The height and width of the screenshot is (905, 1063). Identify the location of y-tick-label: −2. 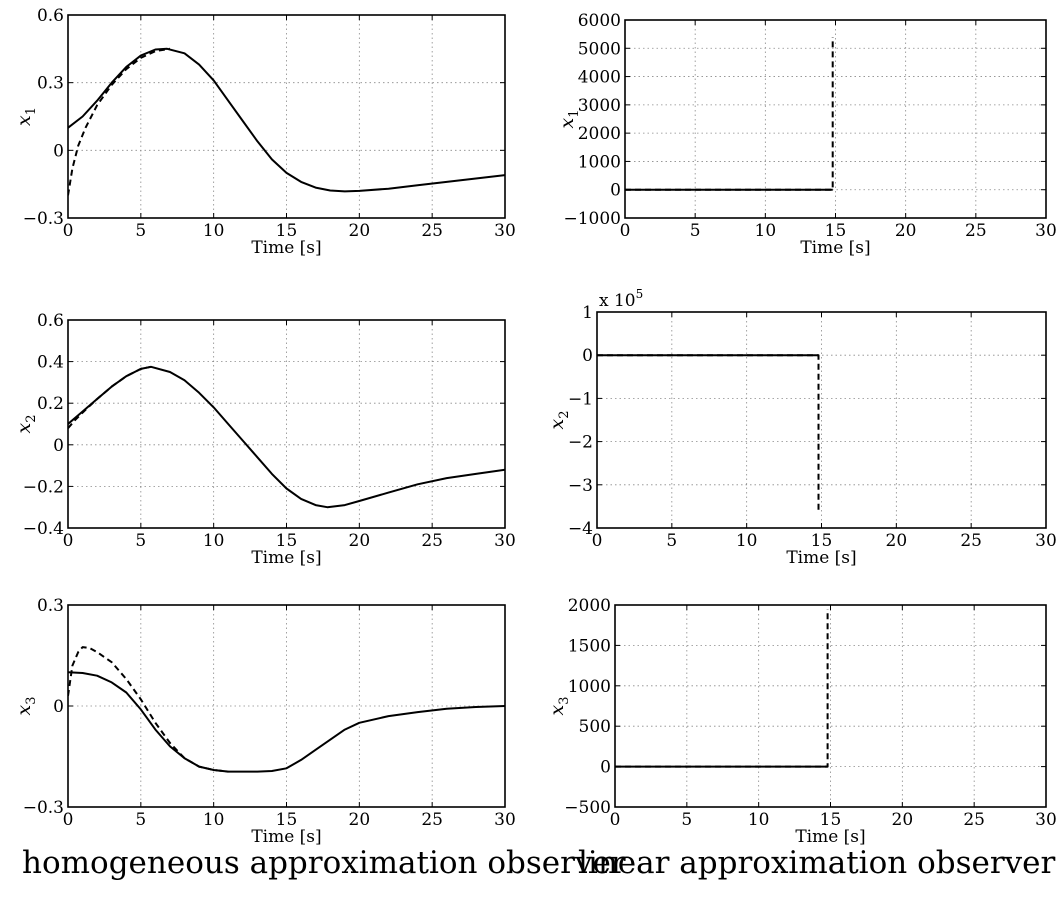
(580, 443).